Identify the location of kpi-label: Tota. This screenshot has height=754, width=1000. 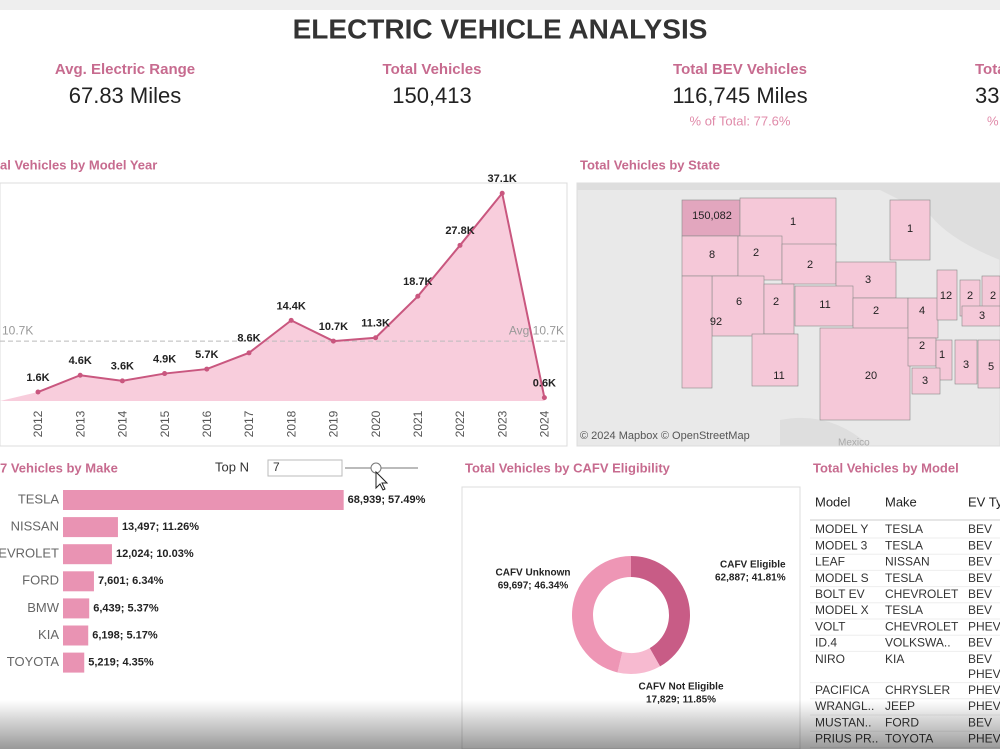
(987, 69).